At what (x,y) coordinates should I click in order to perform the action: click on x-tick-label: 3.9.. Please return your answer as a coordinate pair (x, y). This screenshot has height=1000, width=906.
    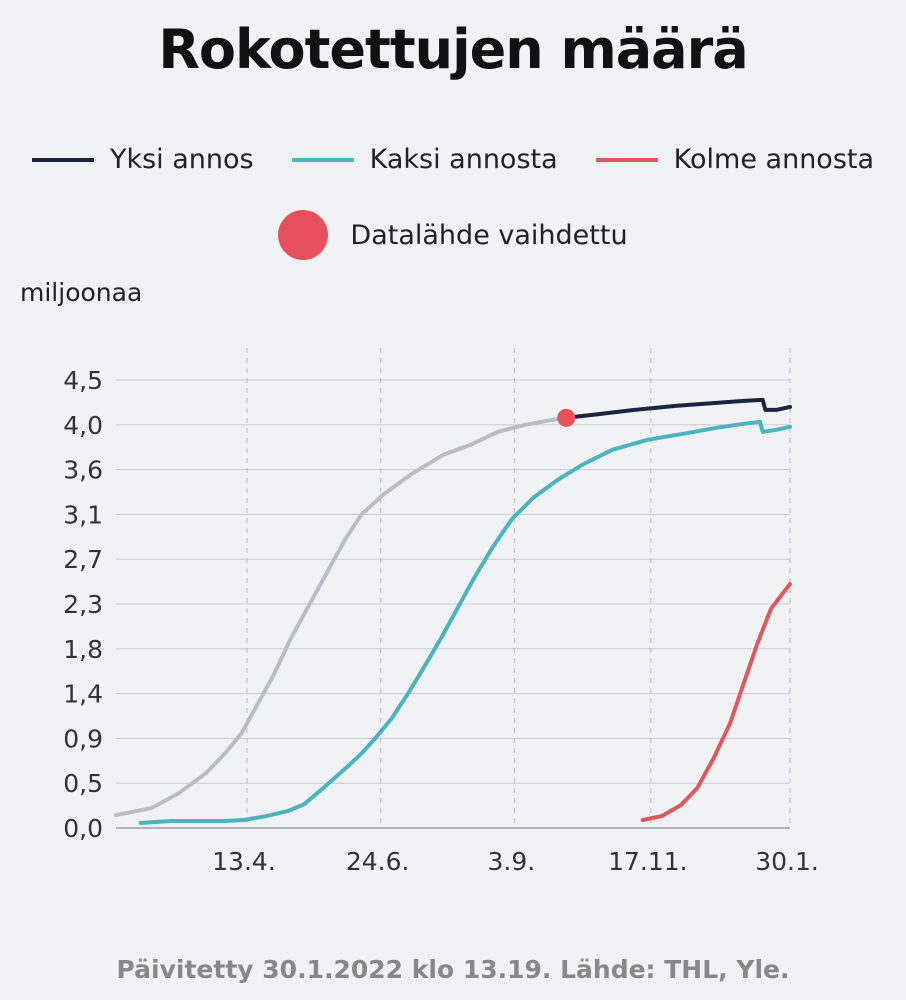
    Looking at the image, I should click on (512, 861).